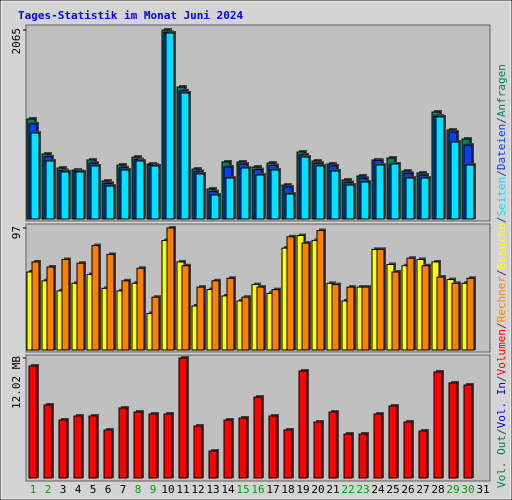  What do you see at coordinates (347, 489) in the screenshot?
I see `x-tick-label: 22` at bounding box center [347, 489].